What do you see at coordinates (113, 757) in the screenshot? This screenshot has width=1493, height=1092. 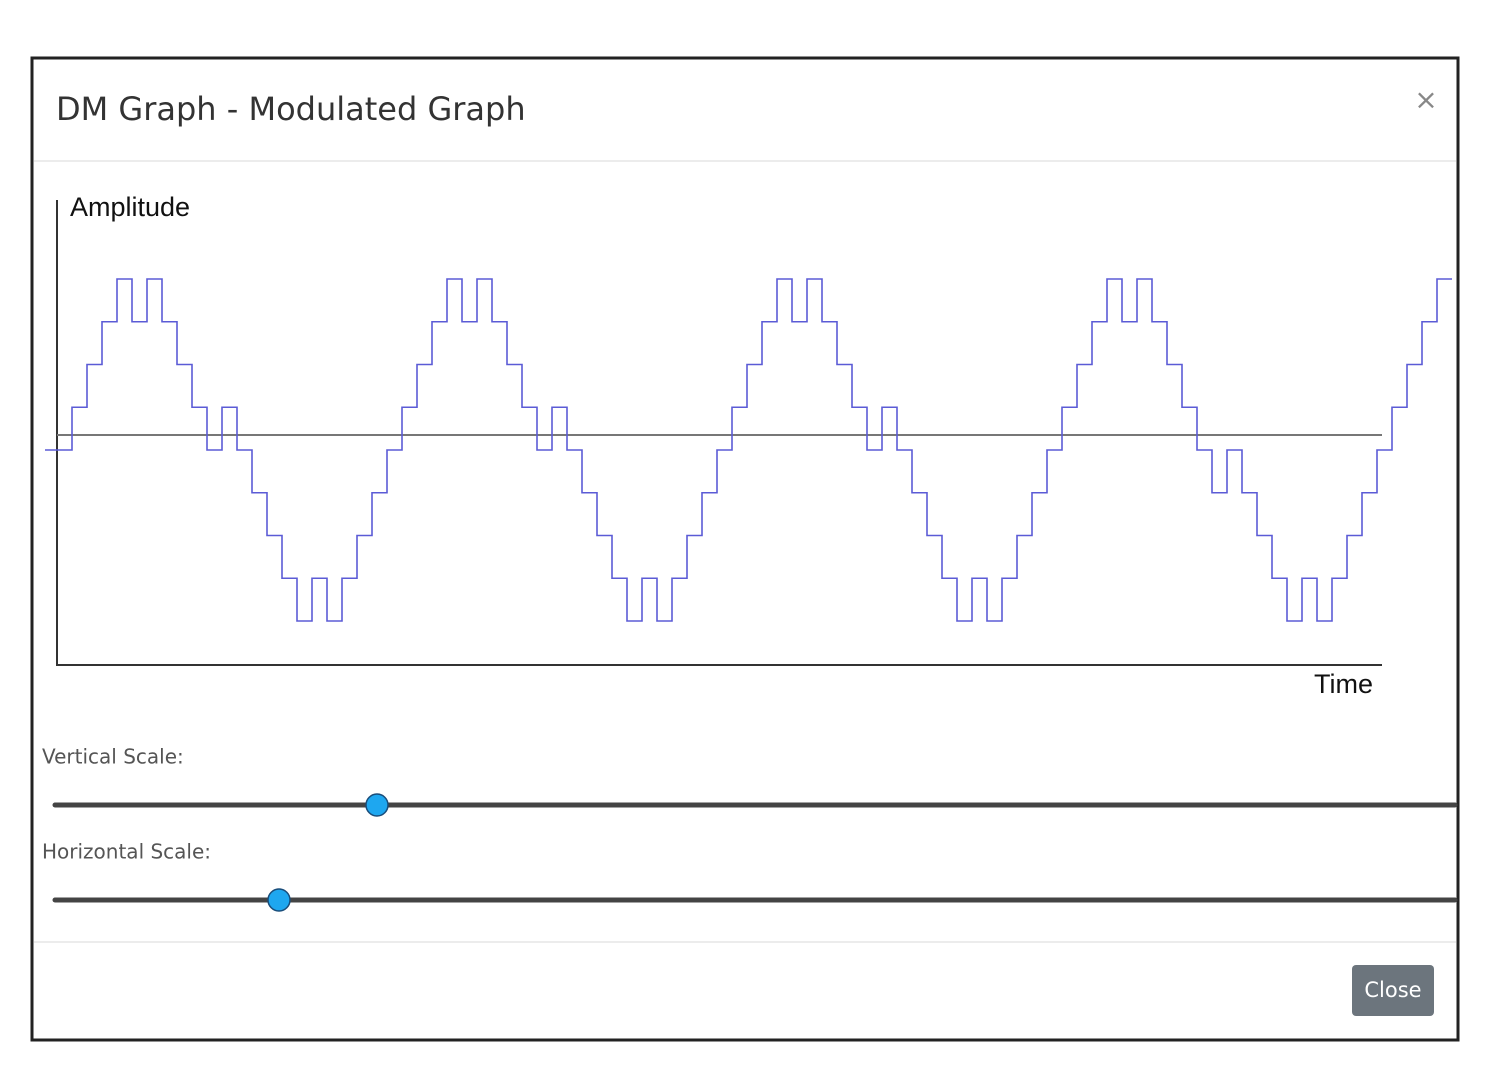 I see `slider-label: Vertical Scale:` at bounding box center [113, 757].